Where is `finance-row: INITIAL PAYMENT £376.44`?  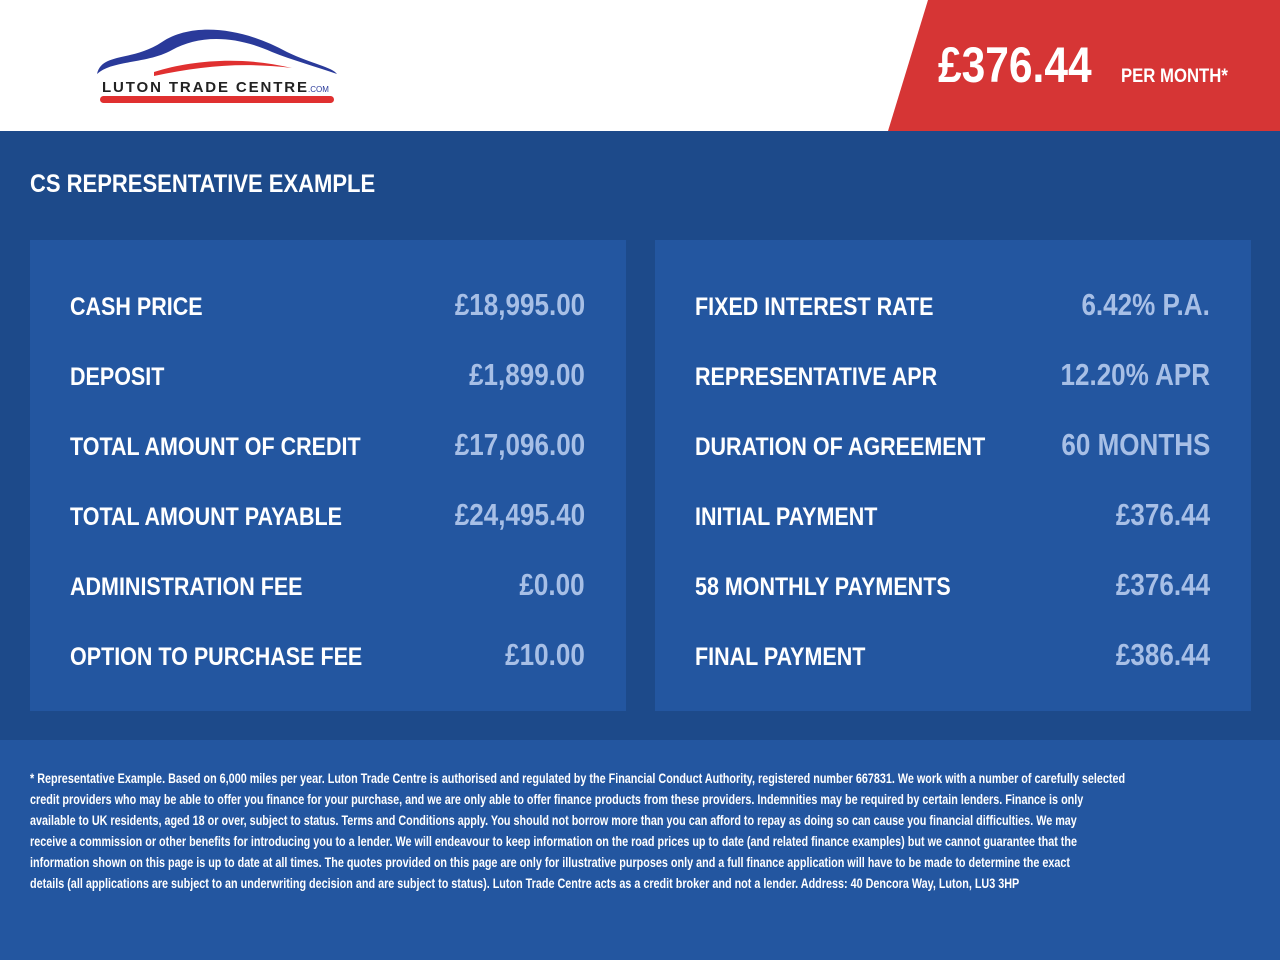
finance-row: INITIAL PAYMENT £376.44 is located at coordinates (952, 515).